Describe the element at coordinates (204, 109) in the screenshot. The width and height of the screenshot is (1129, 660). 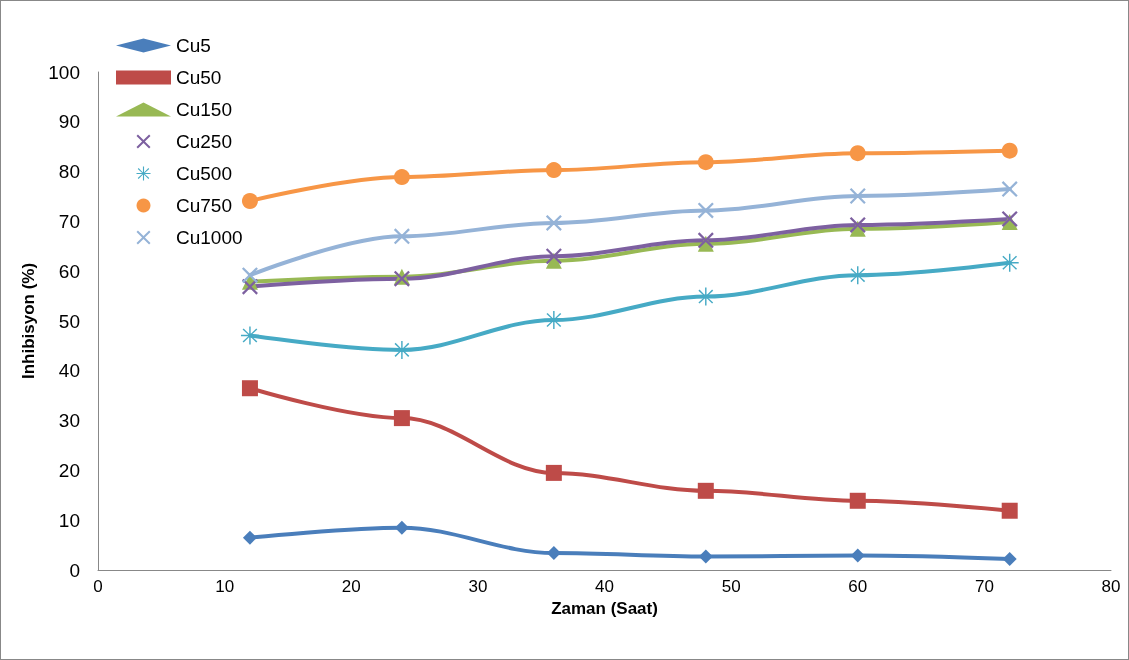
I see `legend-label: Cu150` at that location.